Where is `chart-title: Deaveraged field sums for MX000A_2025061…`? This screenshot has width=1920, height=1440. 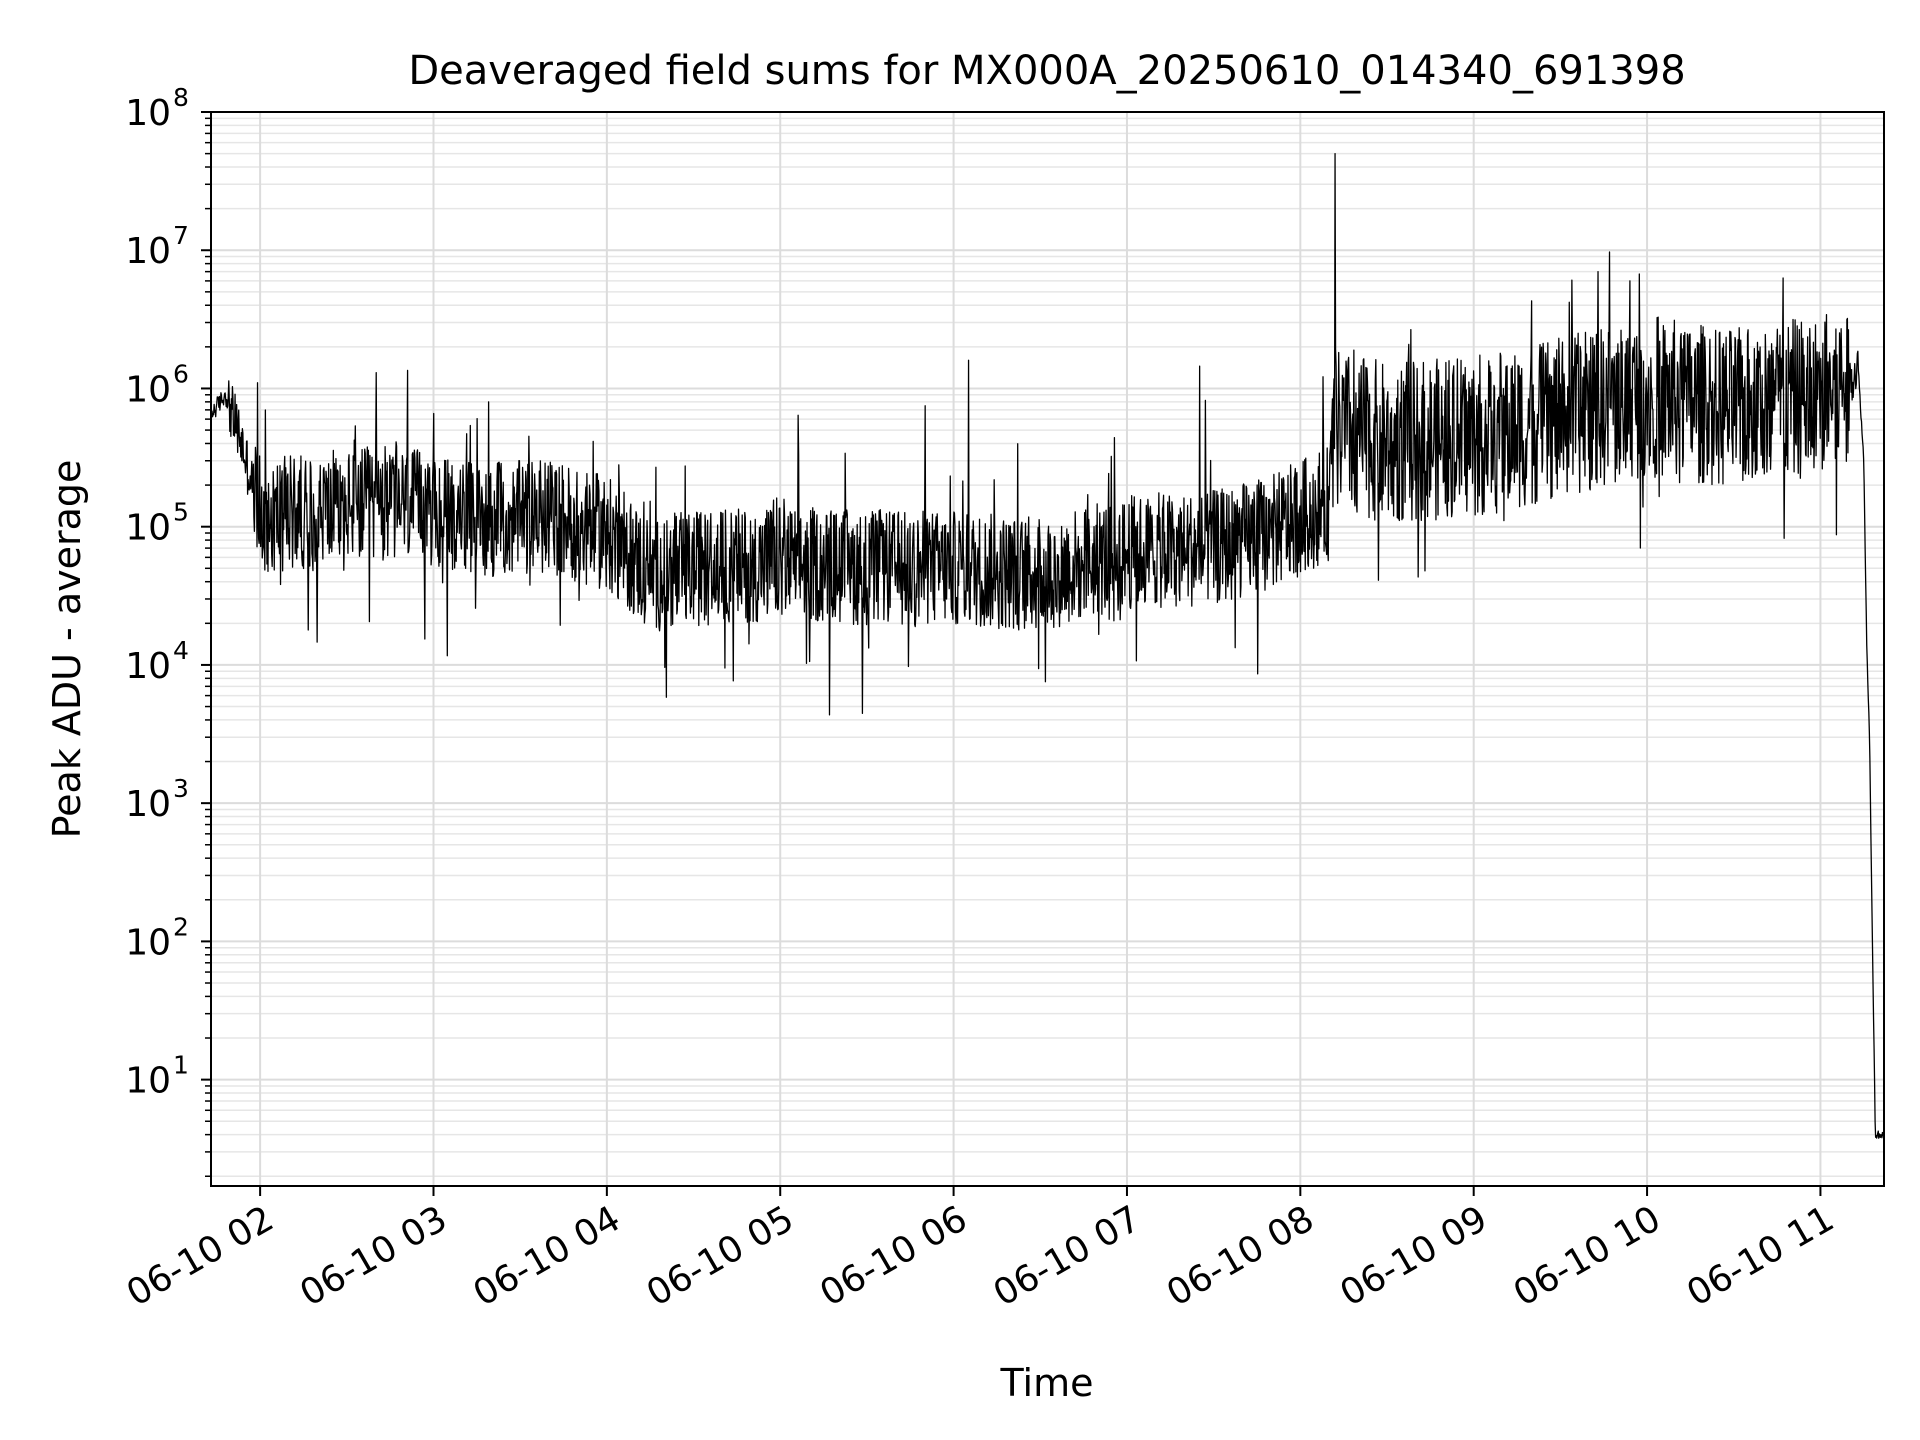
chart-title: Deaveraged field sums for MX000A_2025061… is located at coordinates (1046, 71).